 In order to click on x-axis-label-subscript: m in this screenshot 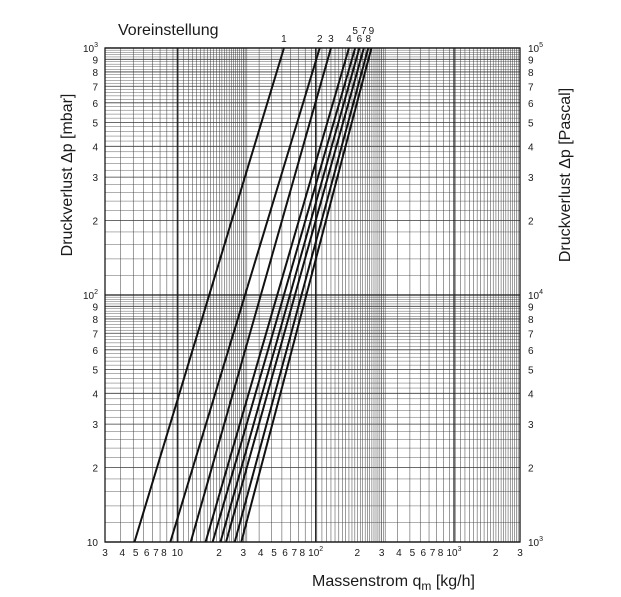, I will do `click(426, 585)`.